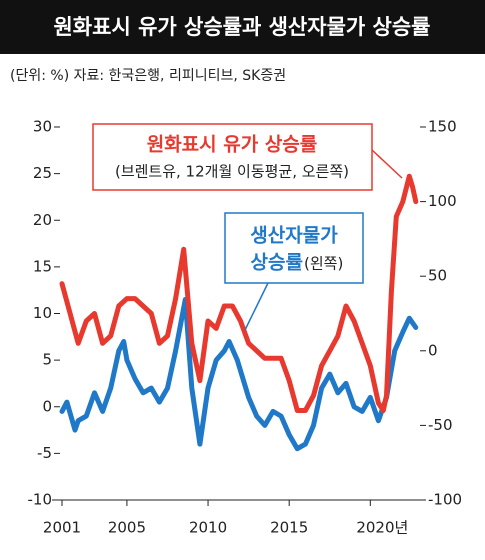  Describe the element at coordinates (42, 127) in the screenshot. I see `y-tick-label: 30` at that location.